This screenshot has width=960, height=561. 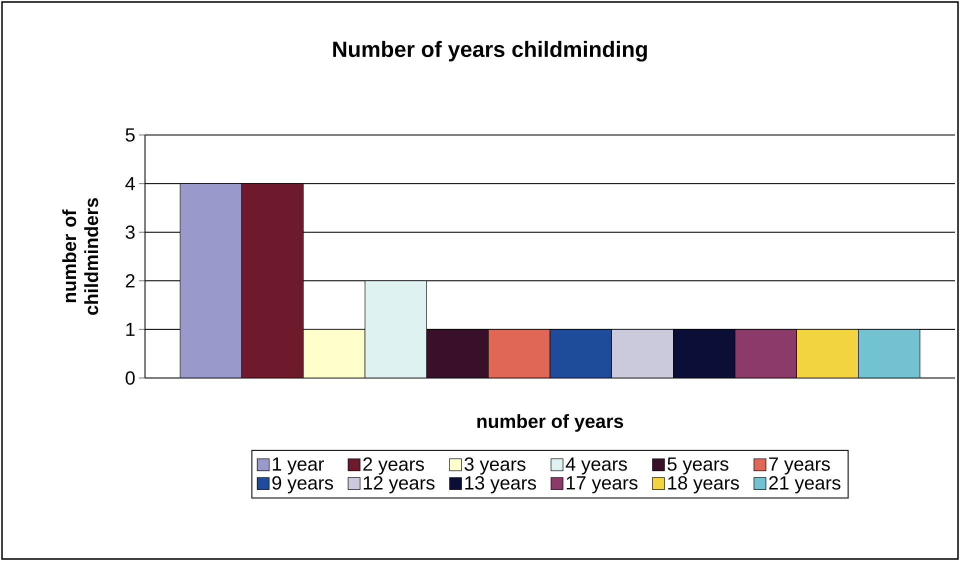 I want to click on legend-label: 4 years, so click(x=596, y=466).